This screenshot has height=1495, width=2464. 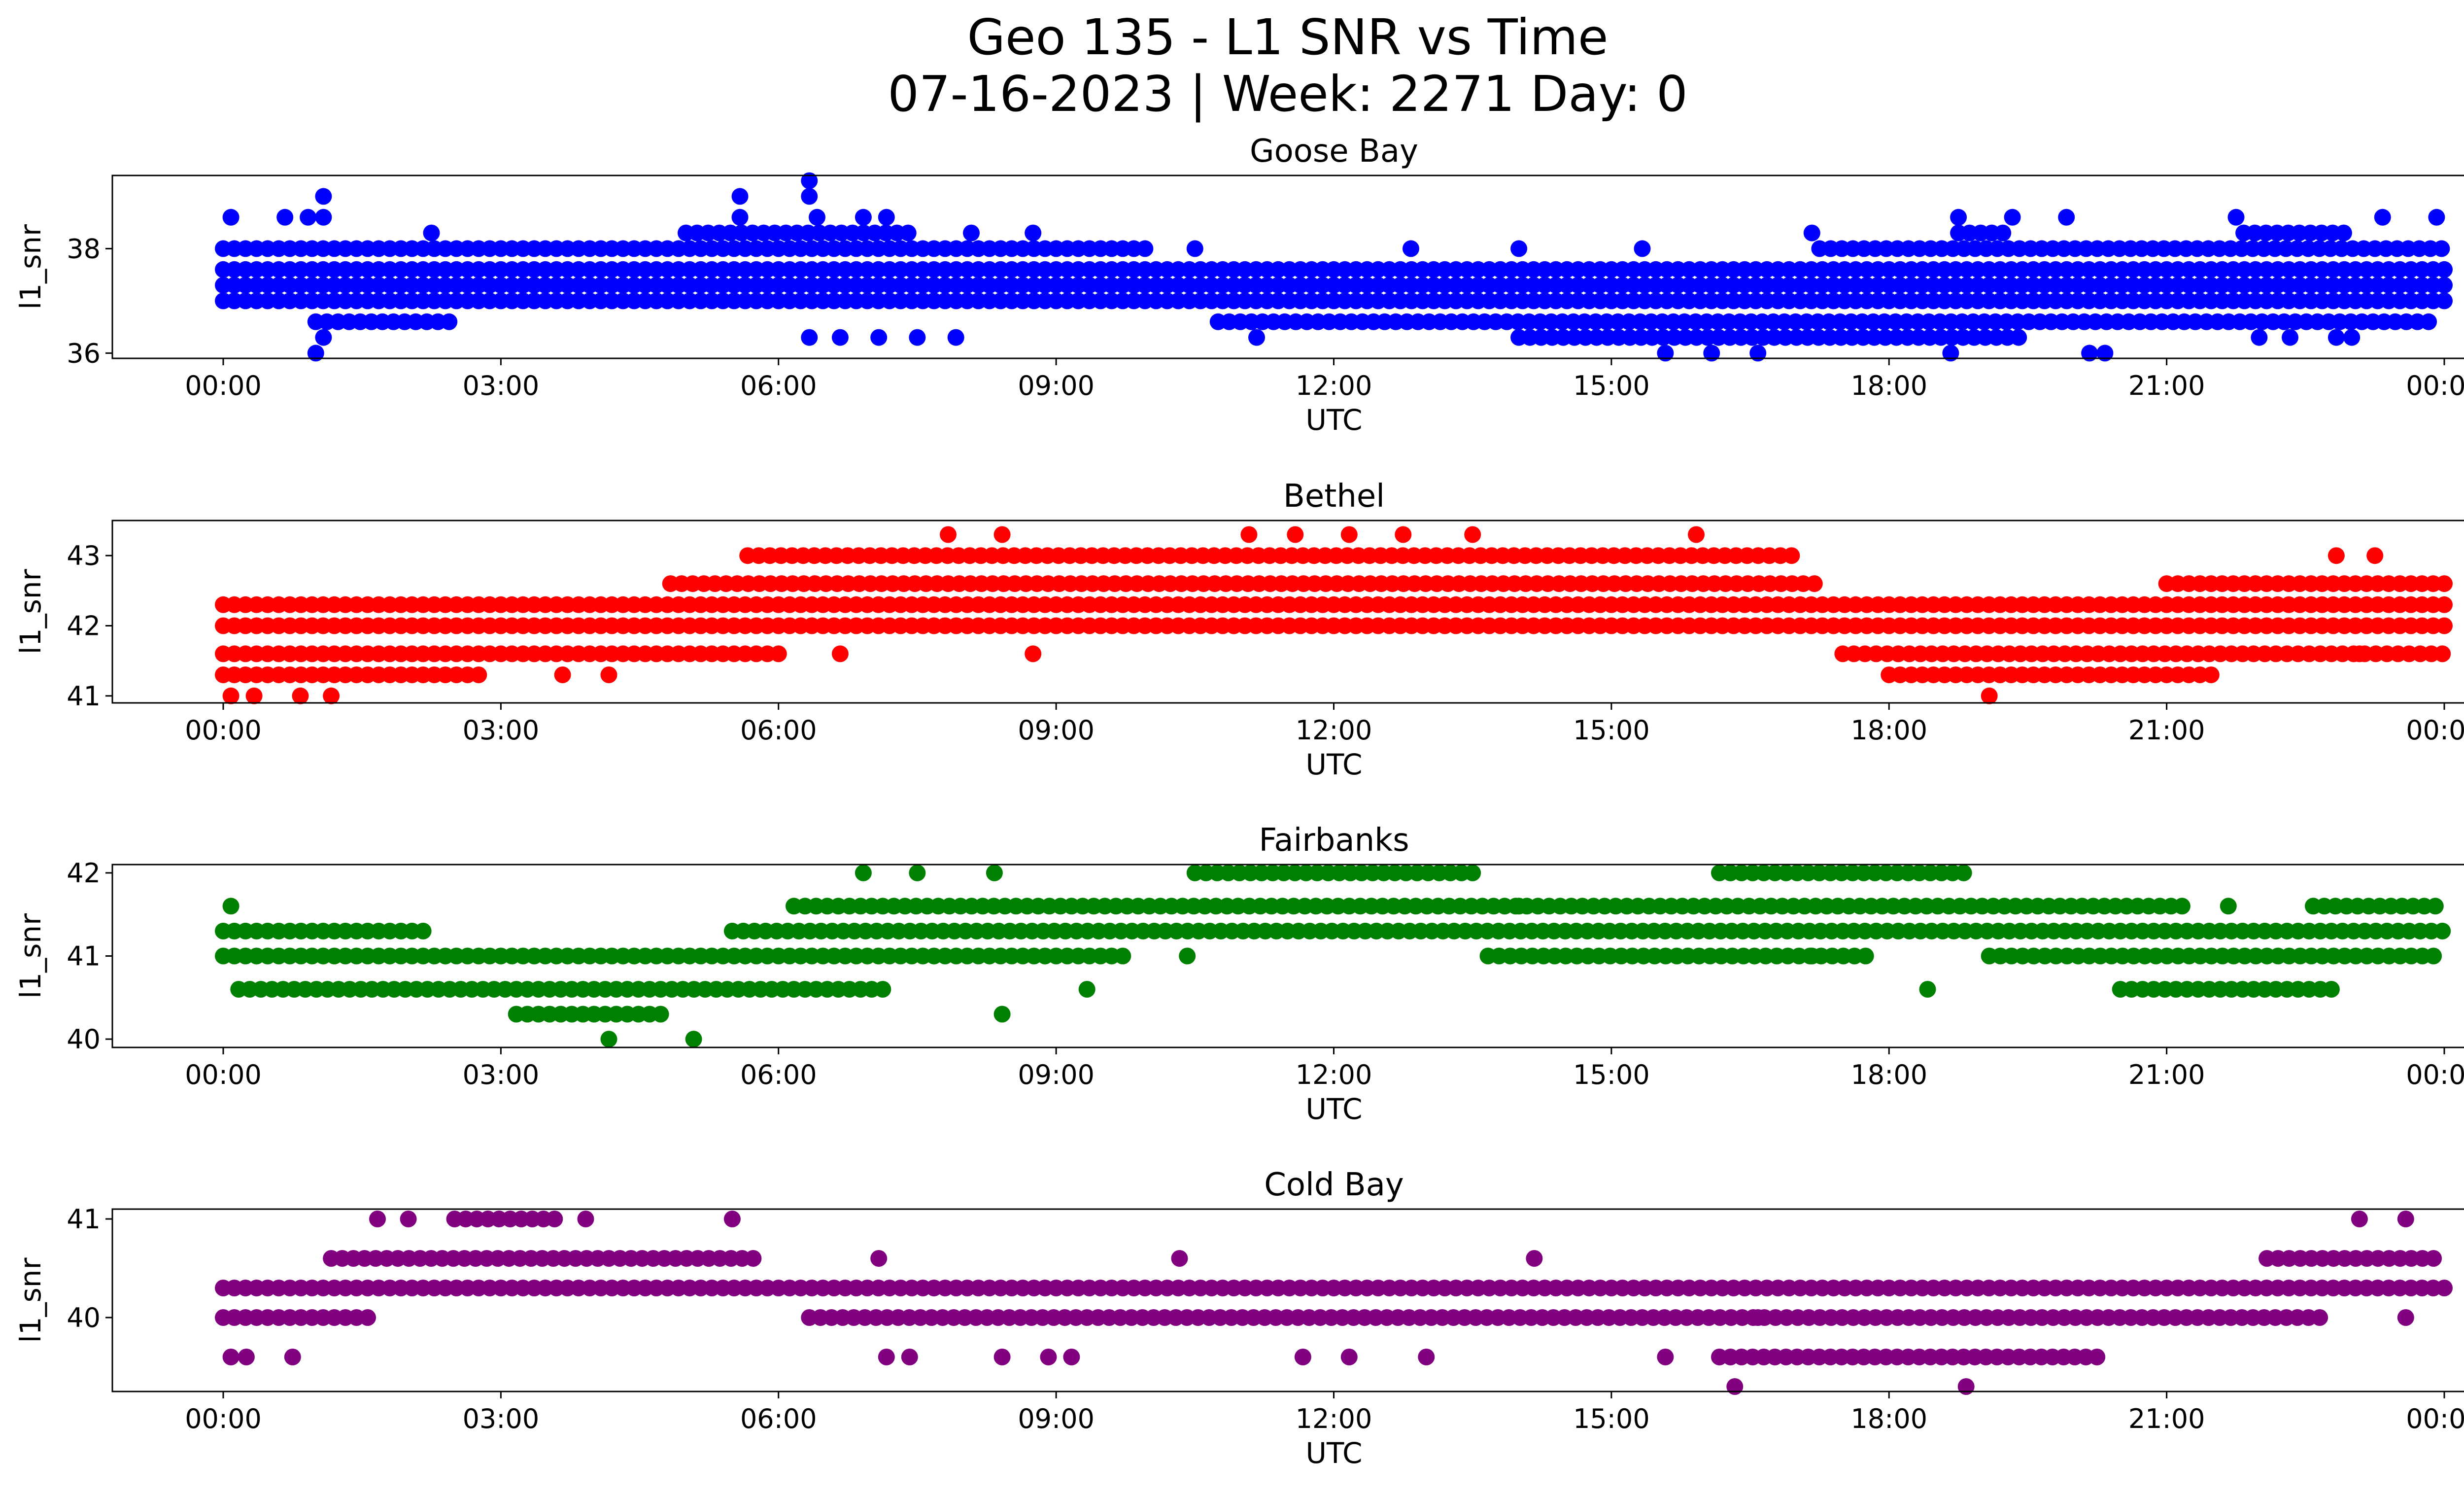 What do you see at coordinates (1334, 151) in the screenshot?
I see `subplot-title: Goose Bay` at bounding box center [1334, 151].